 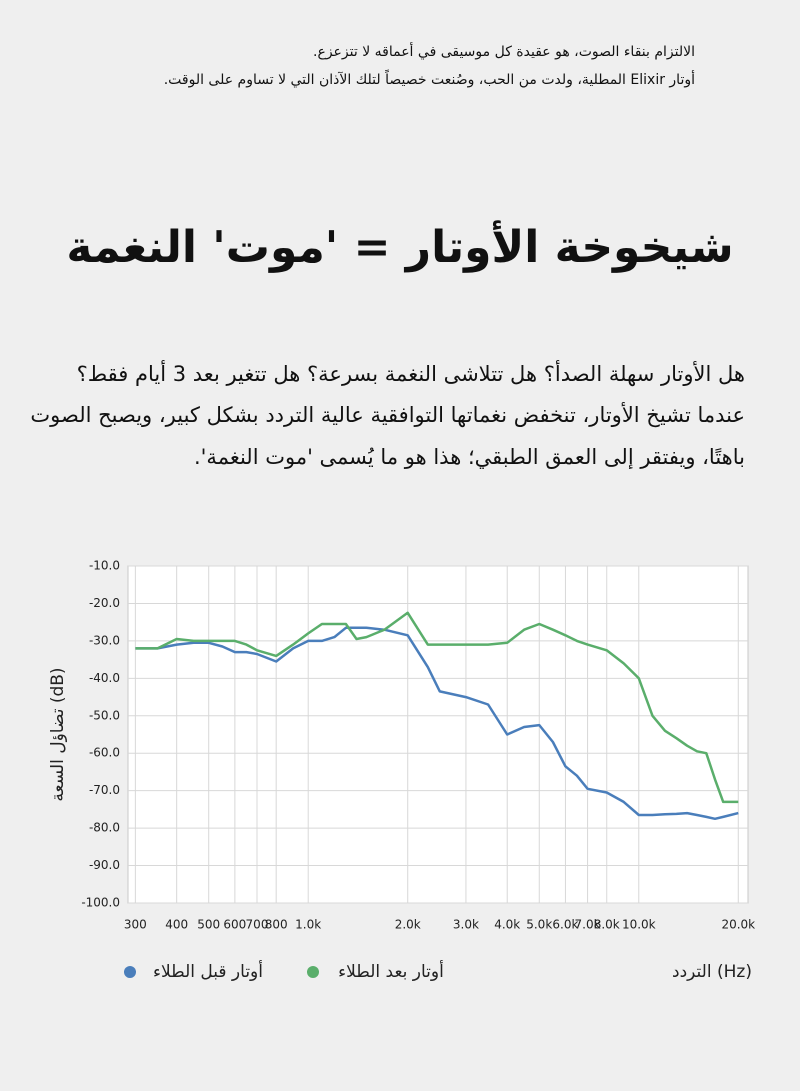 What do you see at coordinates (408, 925) in the screenshot?
I see `x-tick-label: 2.0k` at bounding box center [408, 925].